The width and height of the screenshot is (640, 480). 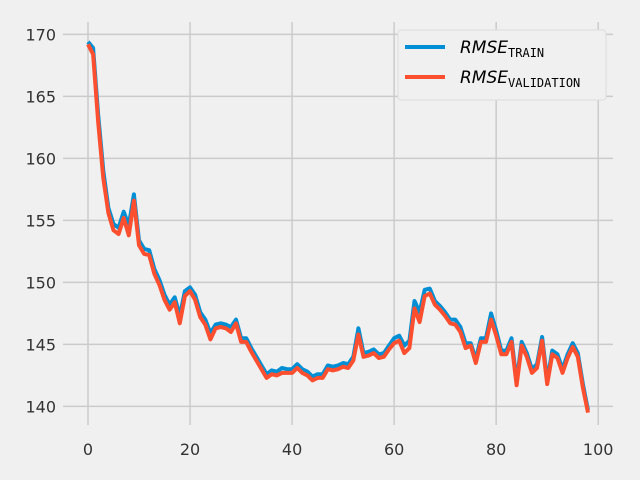 I want to click on legend-label-validation: RMSEVALIDATION, so click(x=520, y=79).